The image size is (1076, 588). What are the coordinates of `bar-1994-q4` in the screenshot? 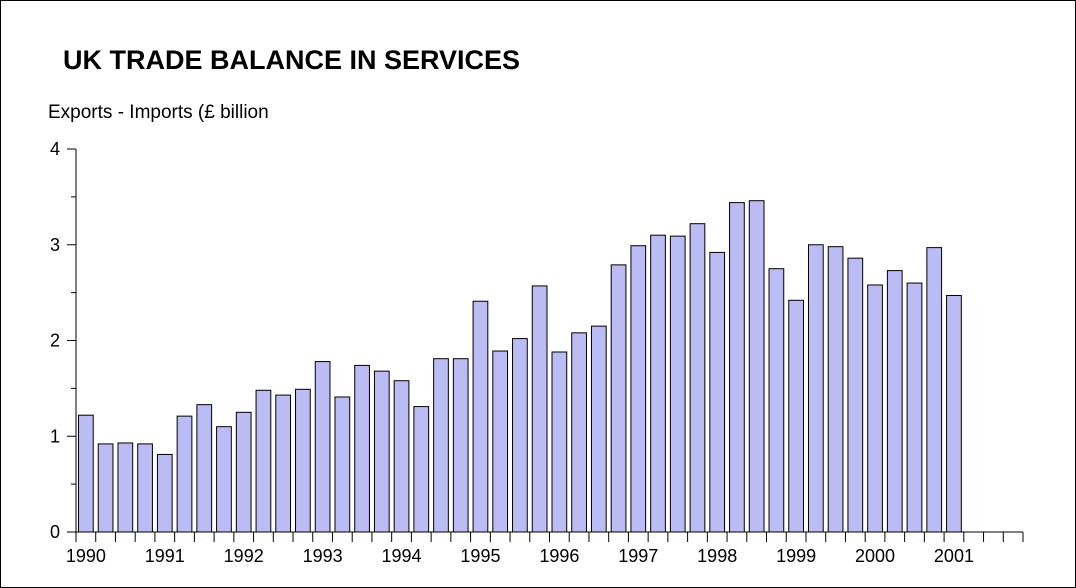 It's located at (460, 445).